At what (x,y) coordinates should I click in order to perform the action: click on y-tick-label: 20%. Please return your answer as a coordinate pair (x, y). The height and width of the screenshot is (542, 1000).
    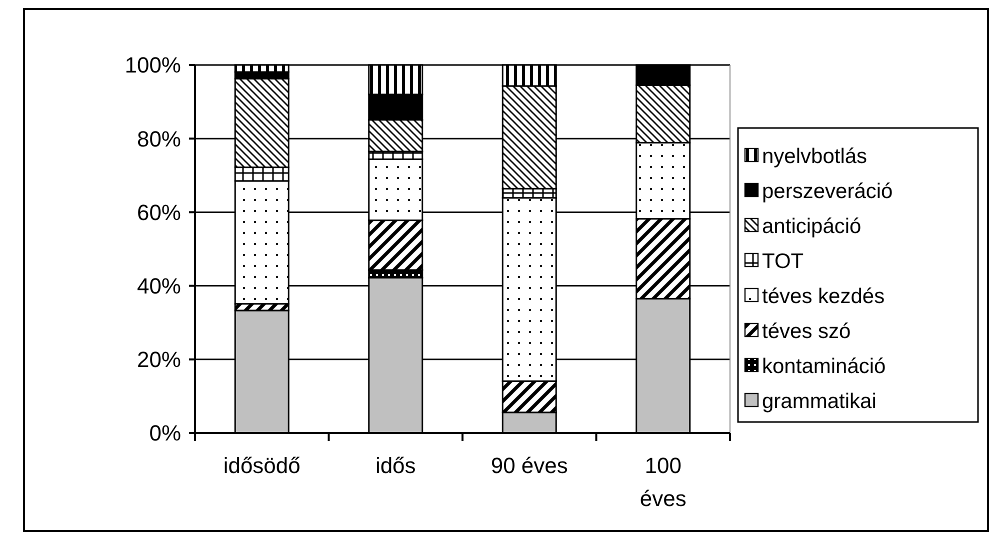
    Looking at the image, I should click on (158, 359).